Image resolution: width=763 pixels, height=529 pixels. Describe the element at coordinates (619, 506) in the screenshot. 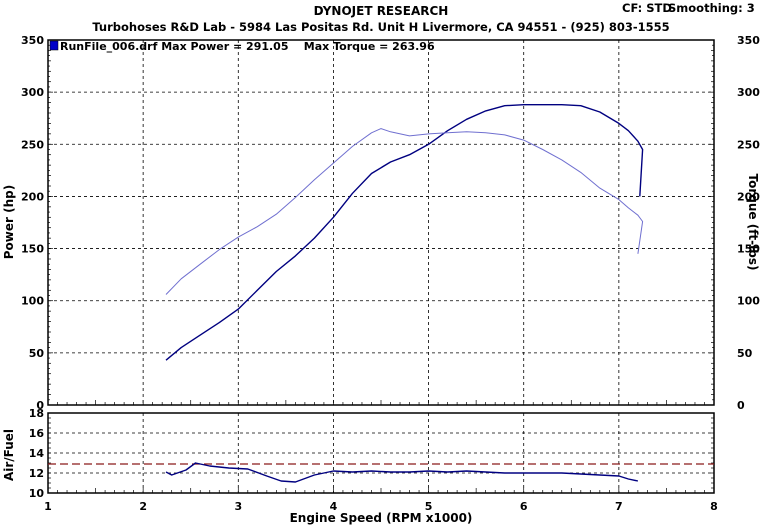

I see `x-tick-label: 7` at that location.